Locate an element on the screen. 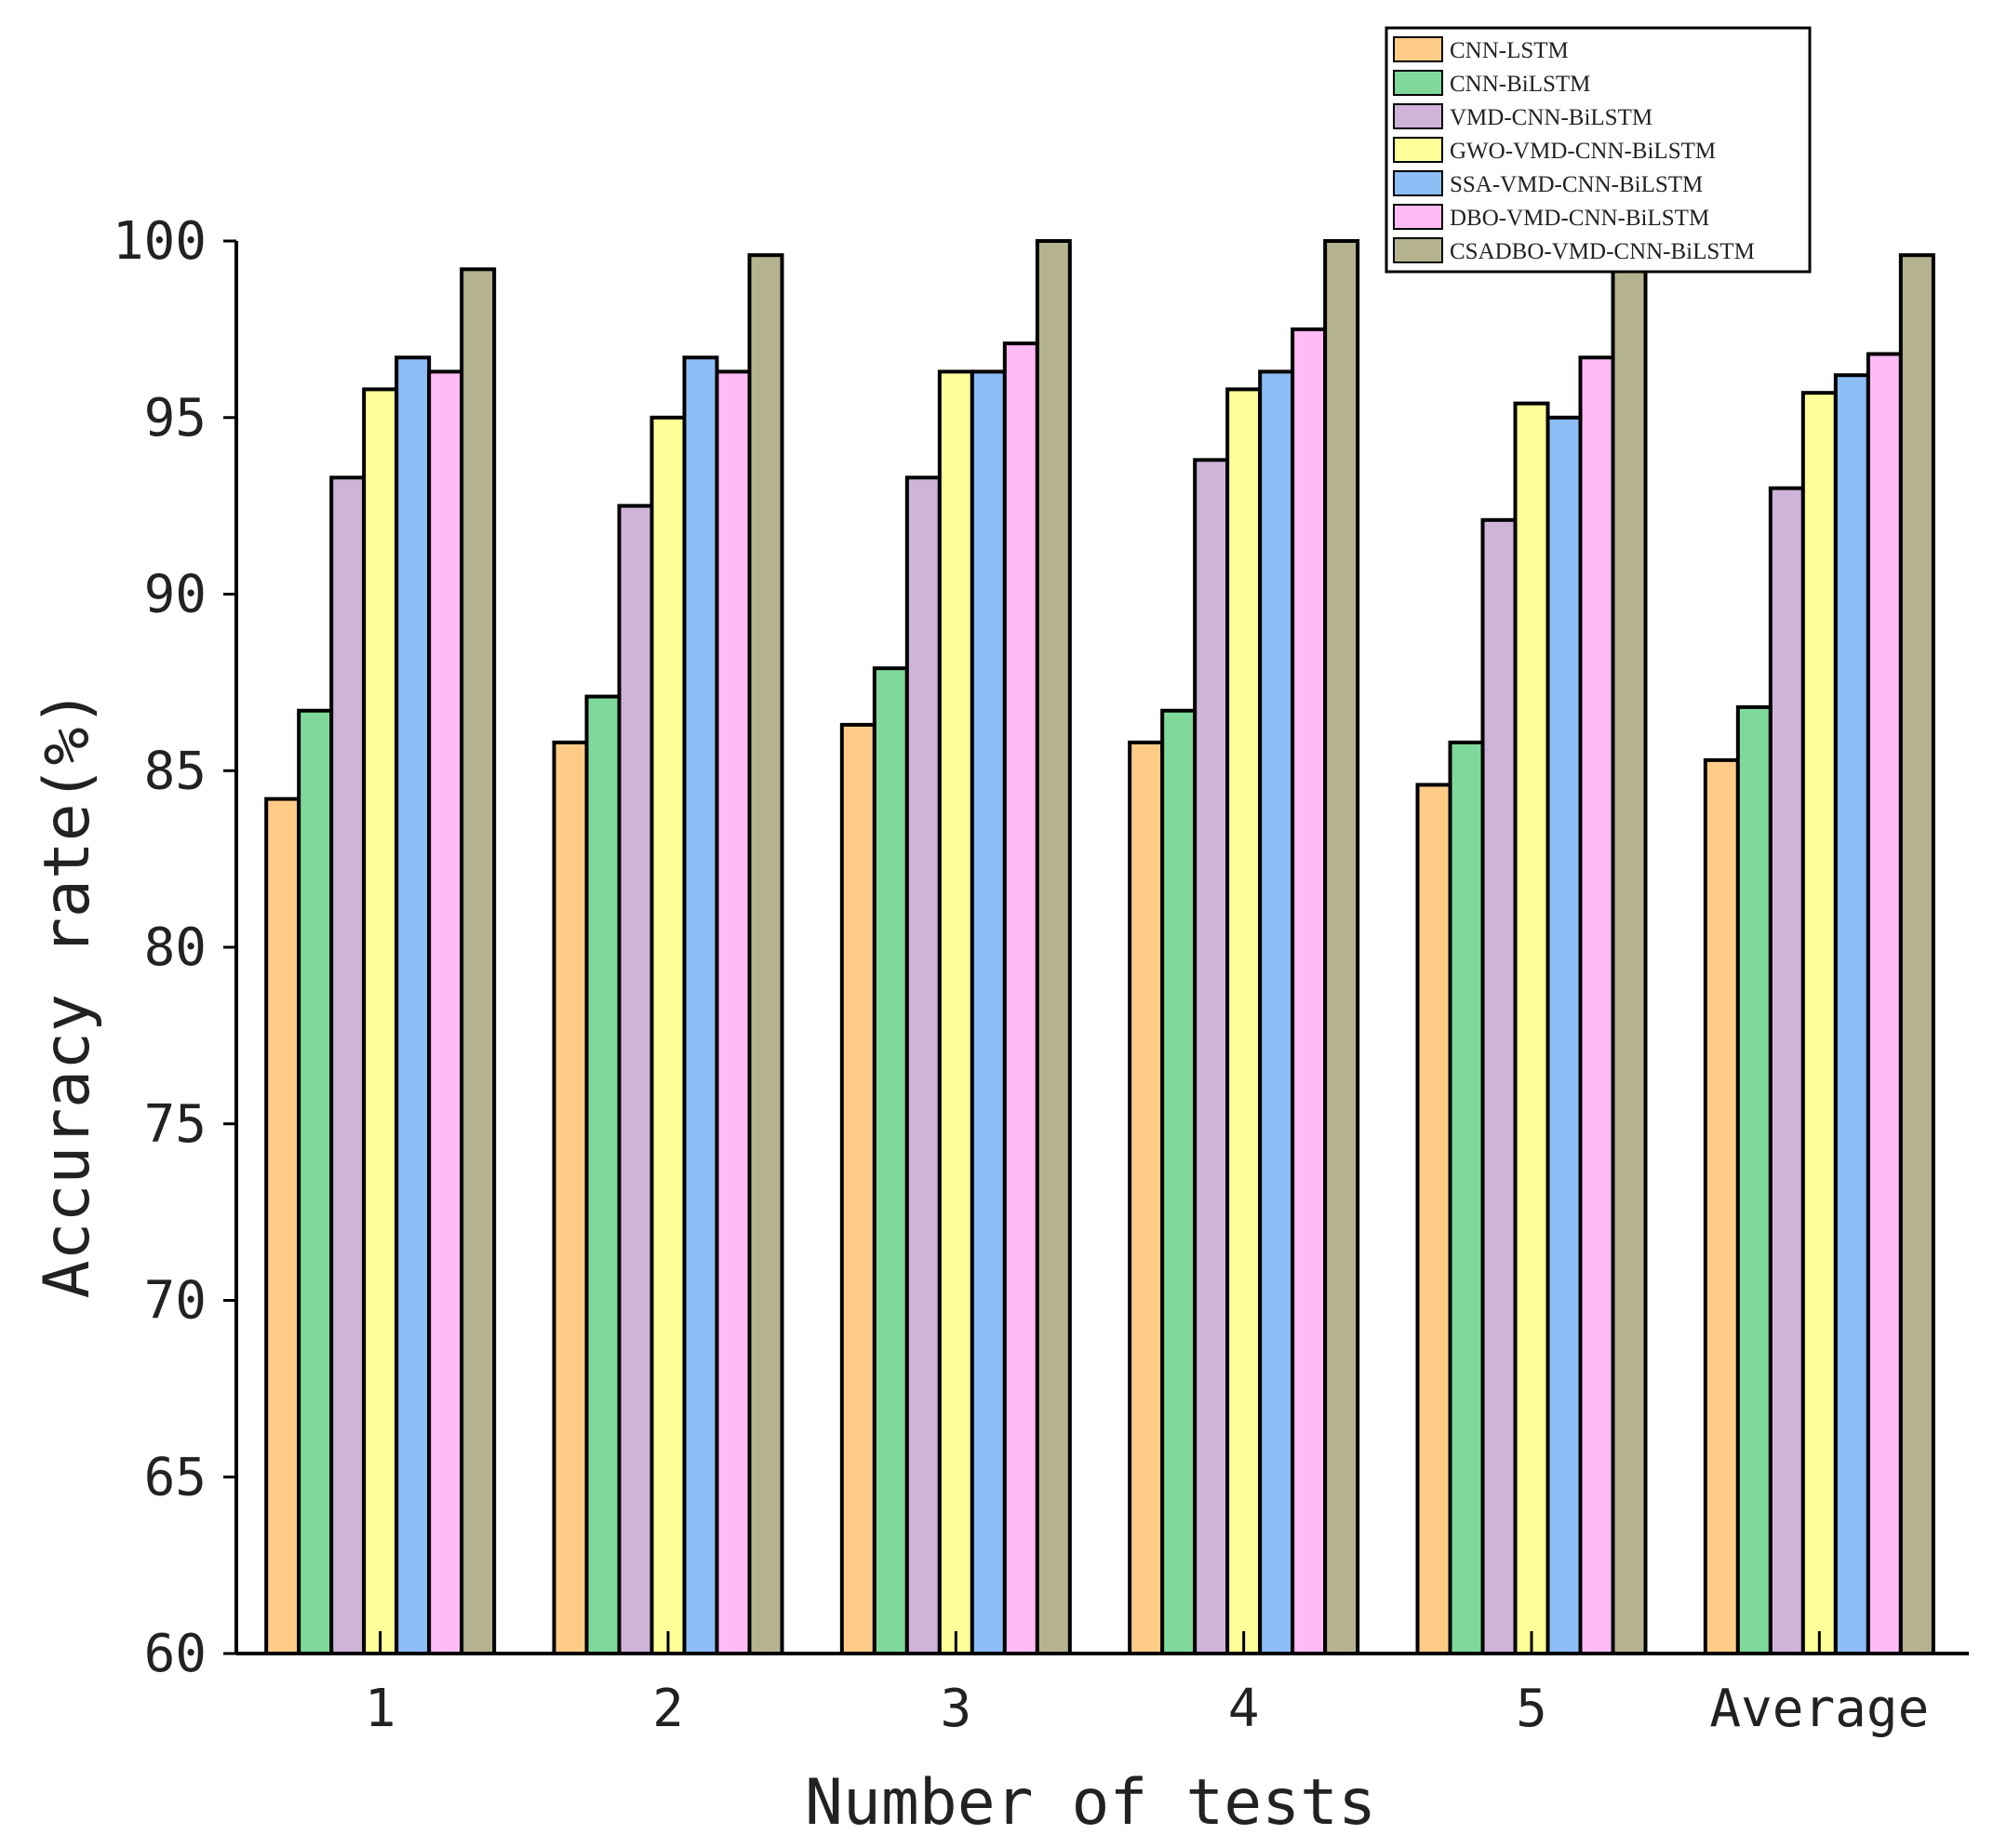 This screenshot has width=2007, height=1848. legend-box is located at coordinates (1598, 150).